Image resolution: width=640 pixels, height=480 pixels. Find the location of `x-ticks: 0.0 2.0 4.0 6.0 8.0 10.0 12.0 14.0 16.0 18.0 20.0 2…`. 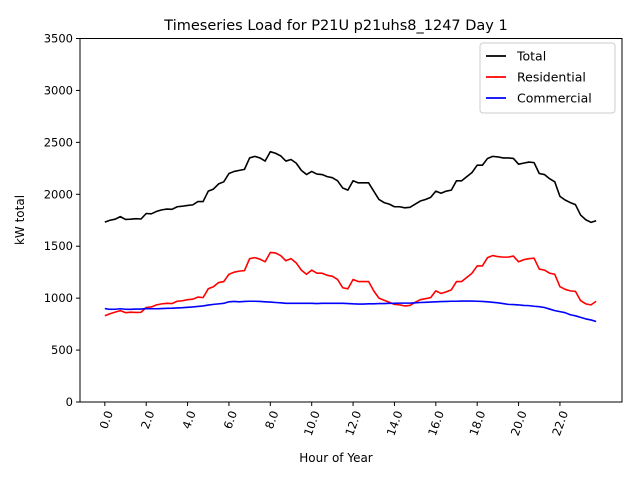

x-ticks: 0.0 2.0 4.0 6.0 8.0 10.0 12.0 14.0 16.0 18.0 20.0 2… is located at coordinates (334, 420).